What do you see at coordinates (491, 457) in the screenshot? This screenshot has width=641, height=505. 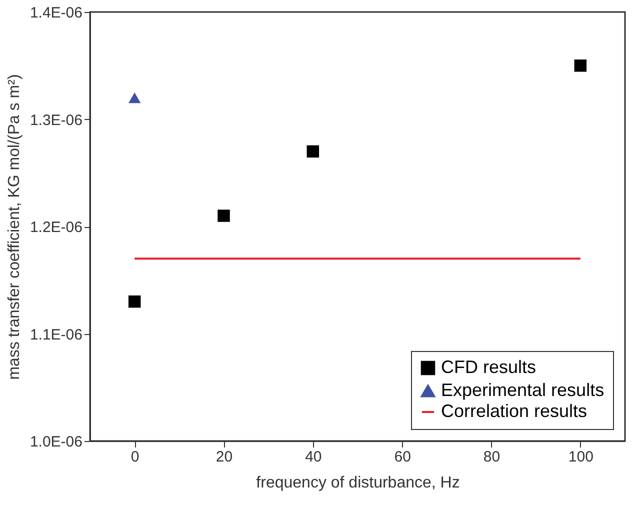 I see `x-tick-label: 80` at bounding box center [491, 457].